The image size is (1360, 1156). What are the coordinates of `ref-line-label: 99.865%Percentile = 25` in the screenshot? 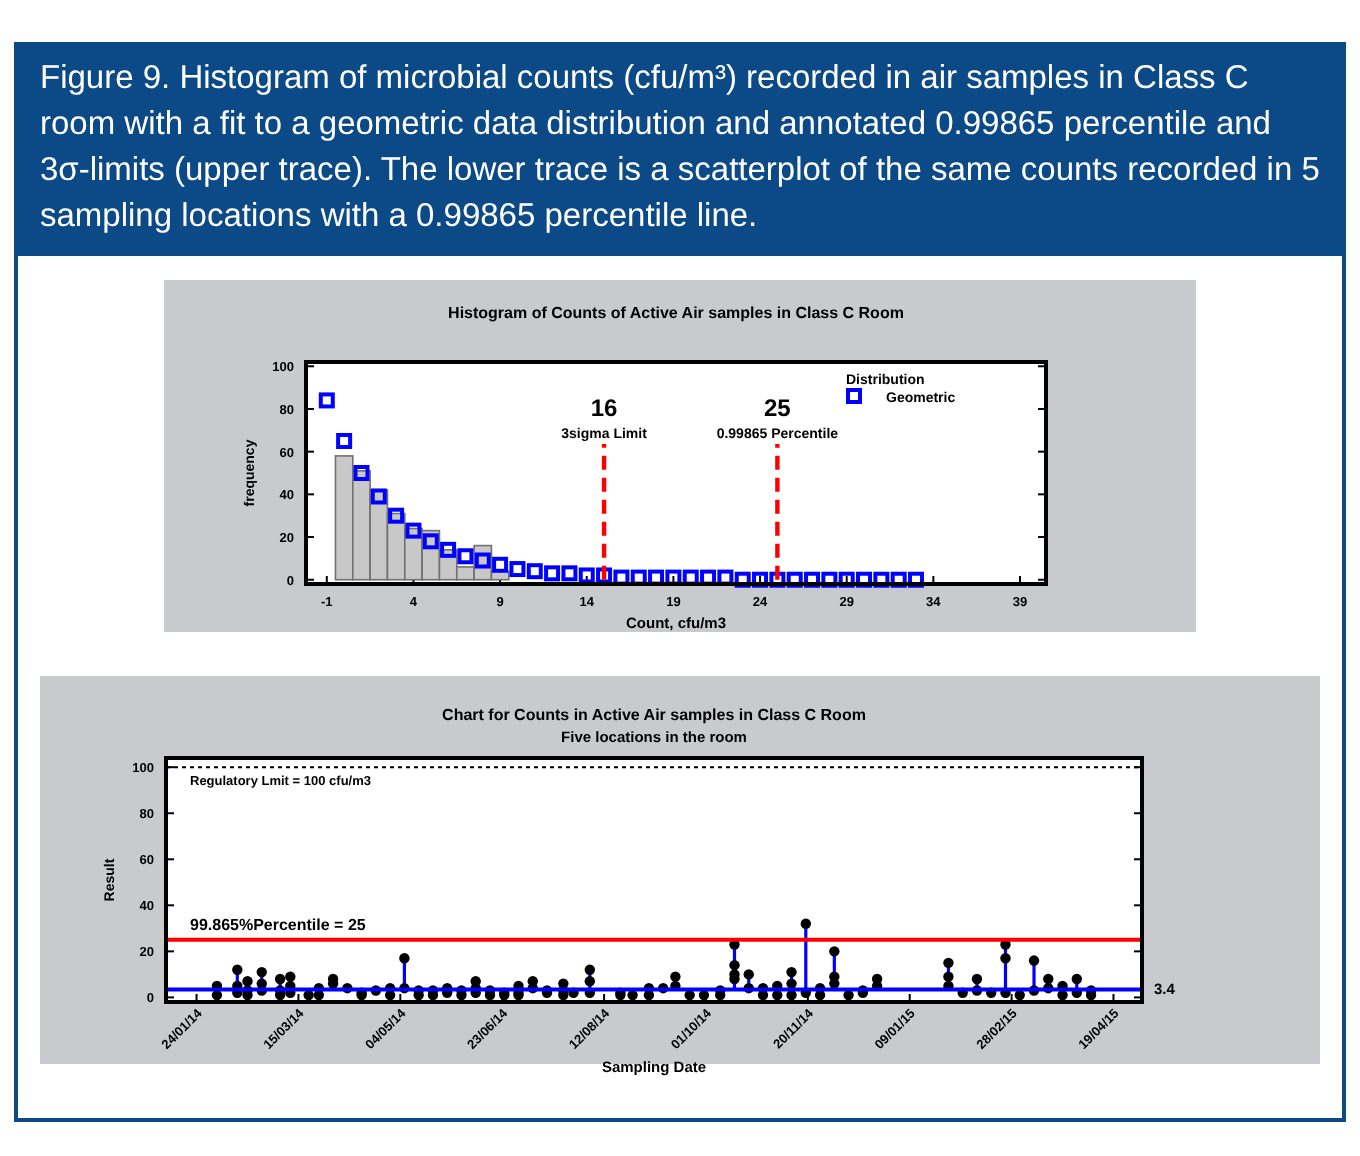 It's located at (278, 924).